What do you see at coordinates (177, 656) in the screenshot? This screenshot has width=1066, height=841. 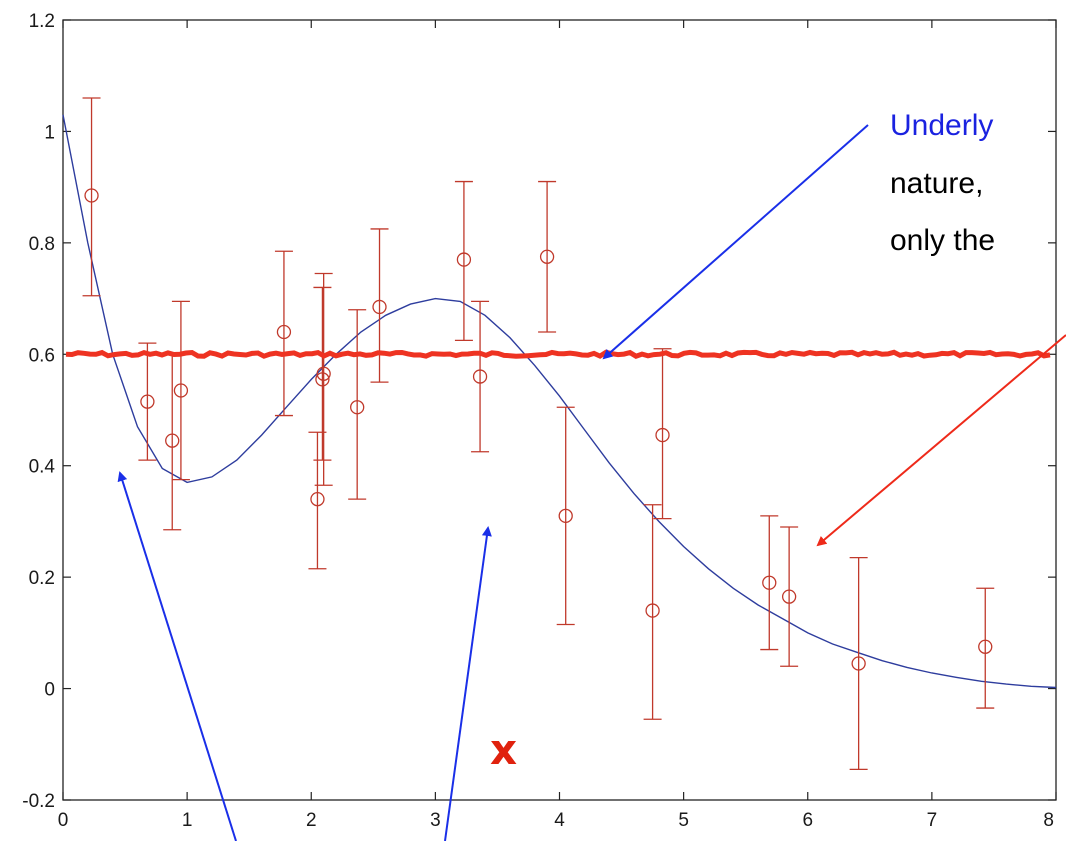 I see `blue-arrow-bottom-left` at bounding box center [177, 656].